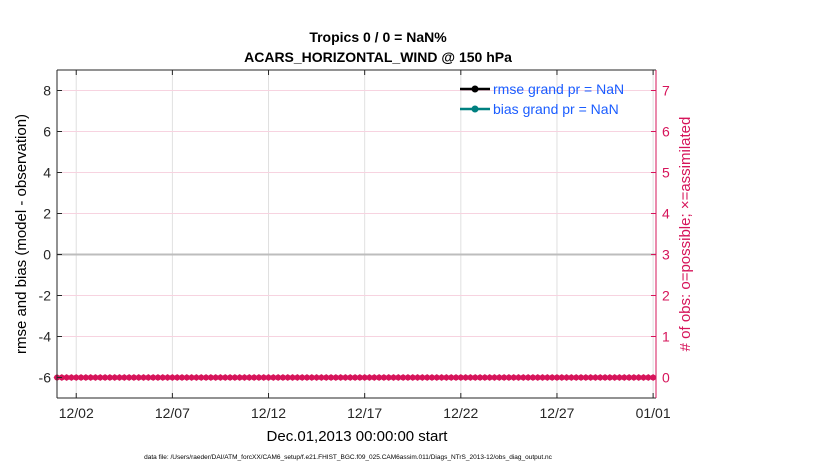  I want to click on y-tick-label-left: 0, so click(47, 255).